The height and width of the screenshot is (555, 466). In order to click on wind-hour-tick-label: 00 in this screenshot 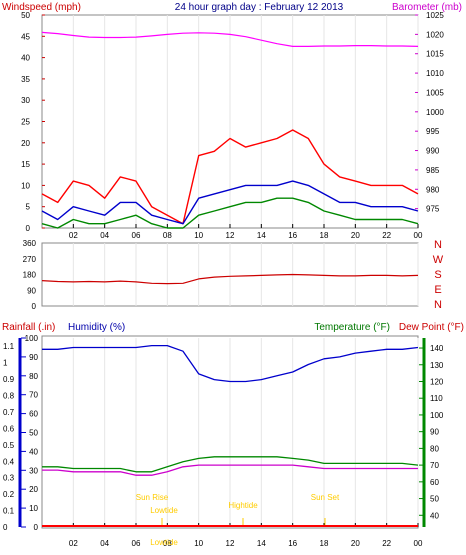, I will do `click(418, 235)`.